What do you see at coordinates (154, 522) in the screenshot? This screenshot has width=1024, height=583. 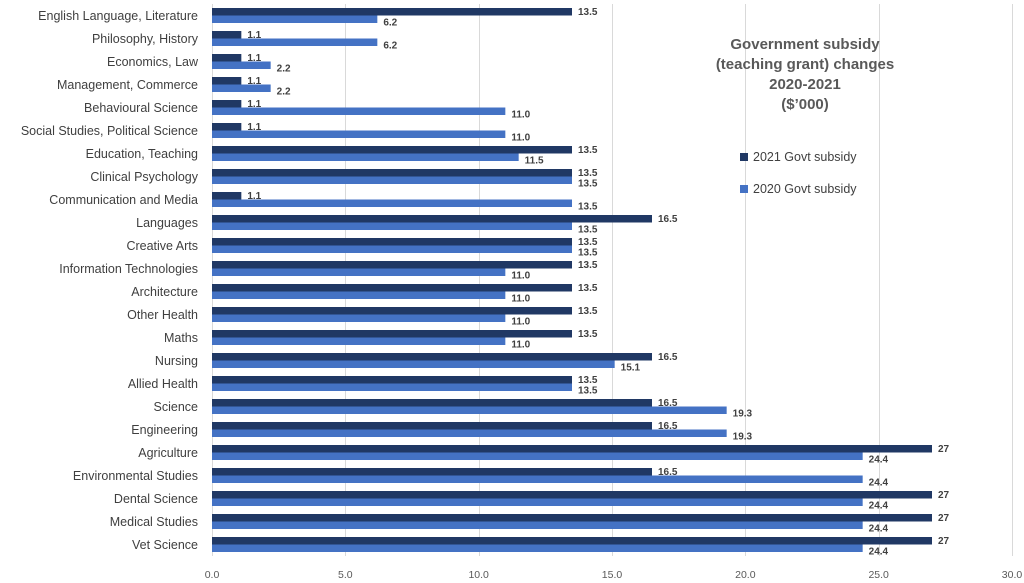 I see `category-label: Medical Studies` at bounding box center [154, 522].